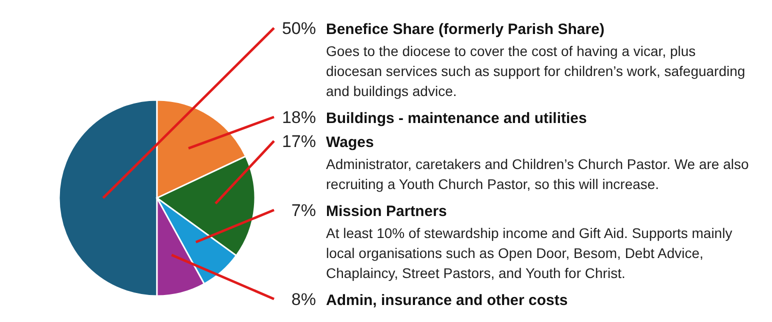 The image size is (772, 322). I want to click on text: Administrator, caretakers and Children’s Church Pastor. We are also recruiting a Youth Church Pastor, so this will increase., so click(537, 174).